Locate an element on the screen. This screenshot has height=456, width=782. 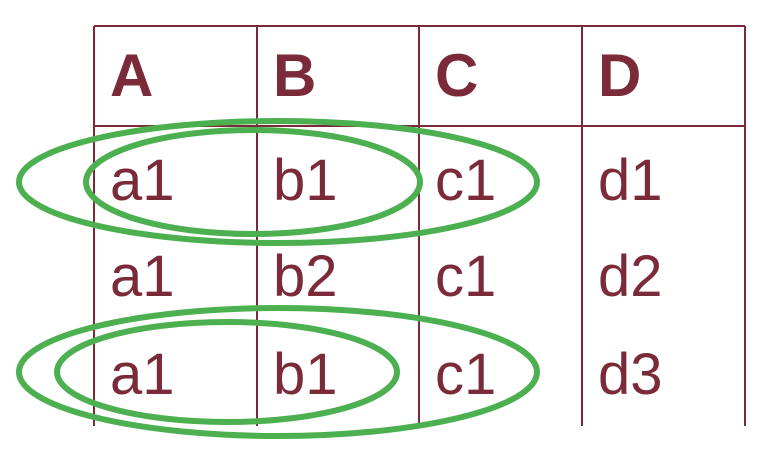
cell-r2-d: d2 is located at coordinates (630, 276).